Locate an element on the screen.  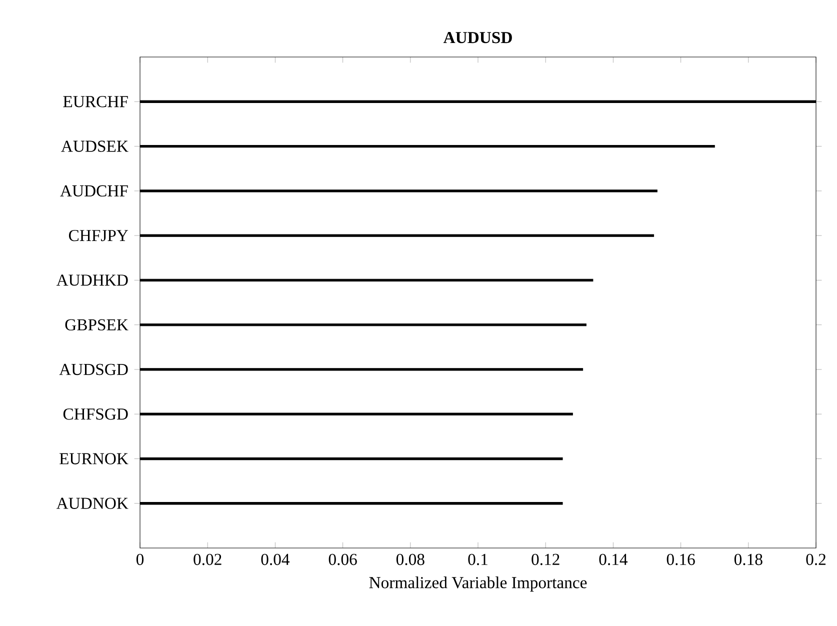
y-tick-label: AUDNOK is located at coordinates (92, 503).